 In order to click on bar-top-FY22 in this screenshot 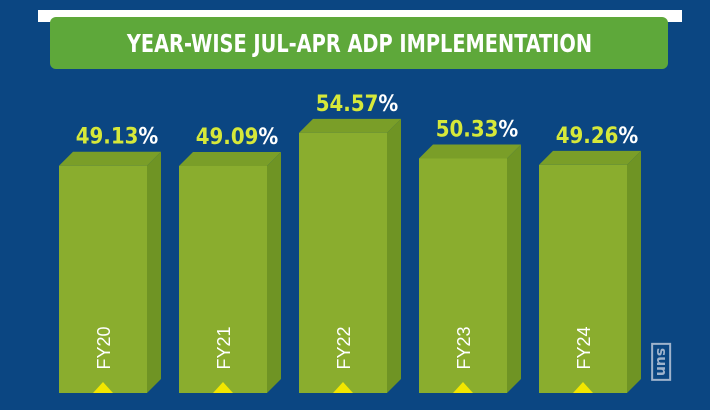, I will do `click(350, 125)`.